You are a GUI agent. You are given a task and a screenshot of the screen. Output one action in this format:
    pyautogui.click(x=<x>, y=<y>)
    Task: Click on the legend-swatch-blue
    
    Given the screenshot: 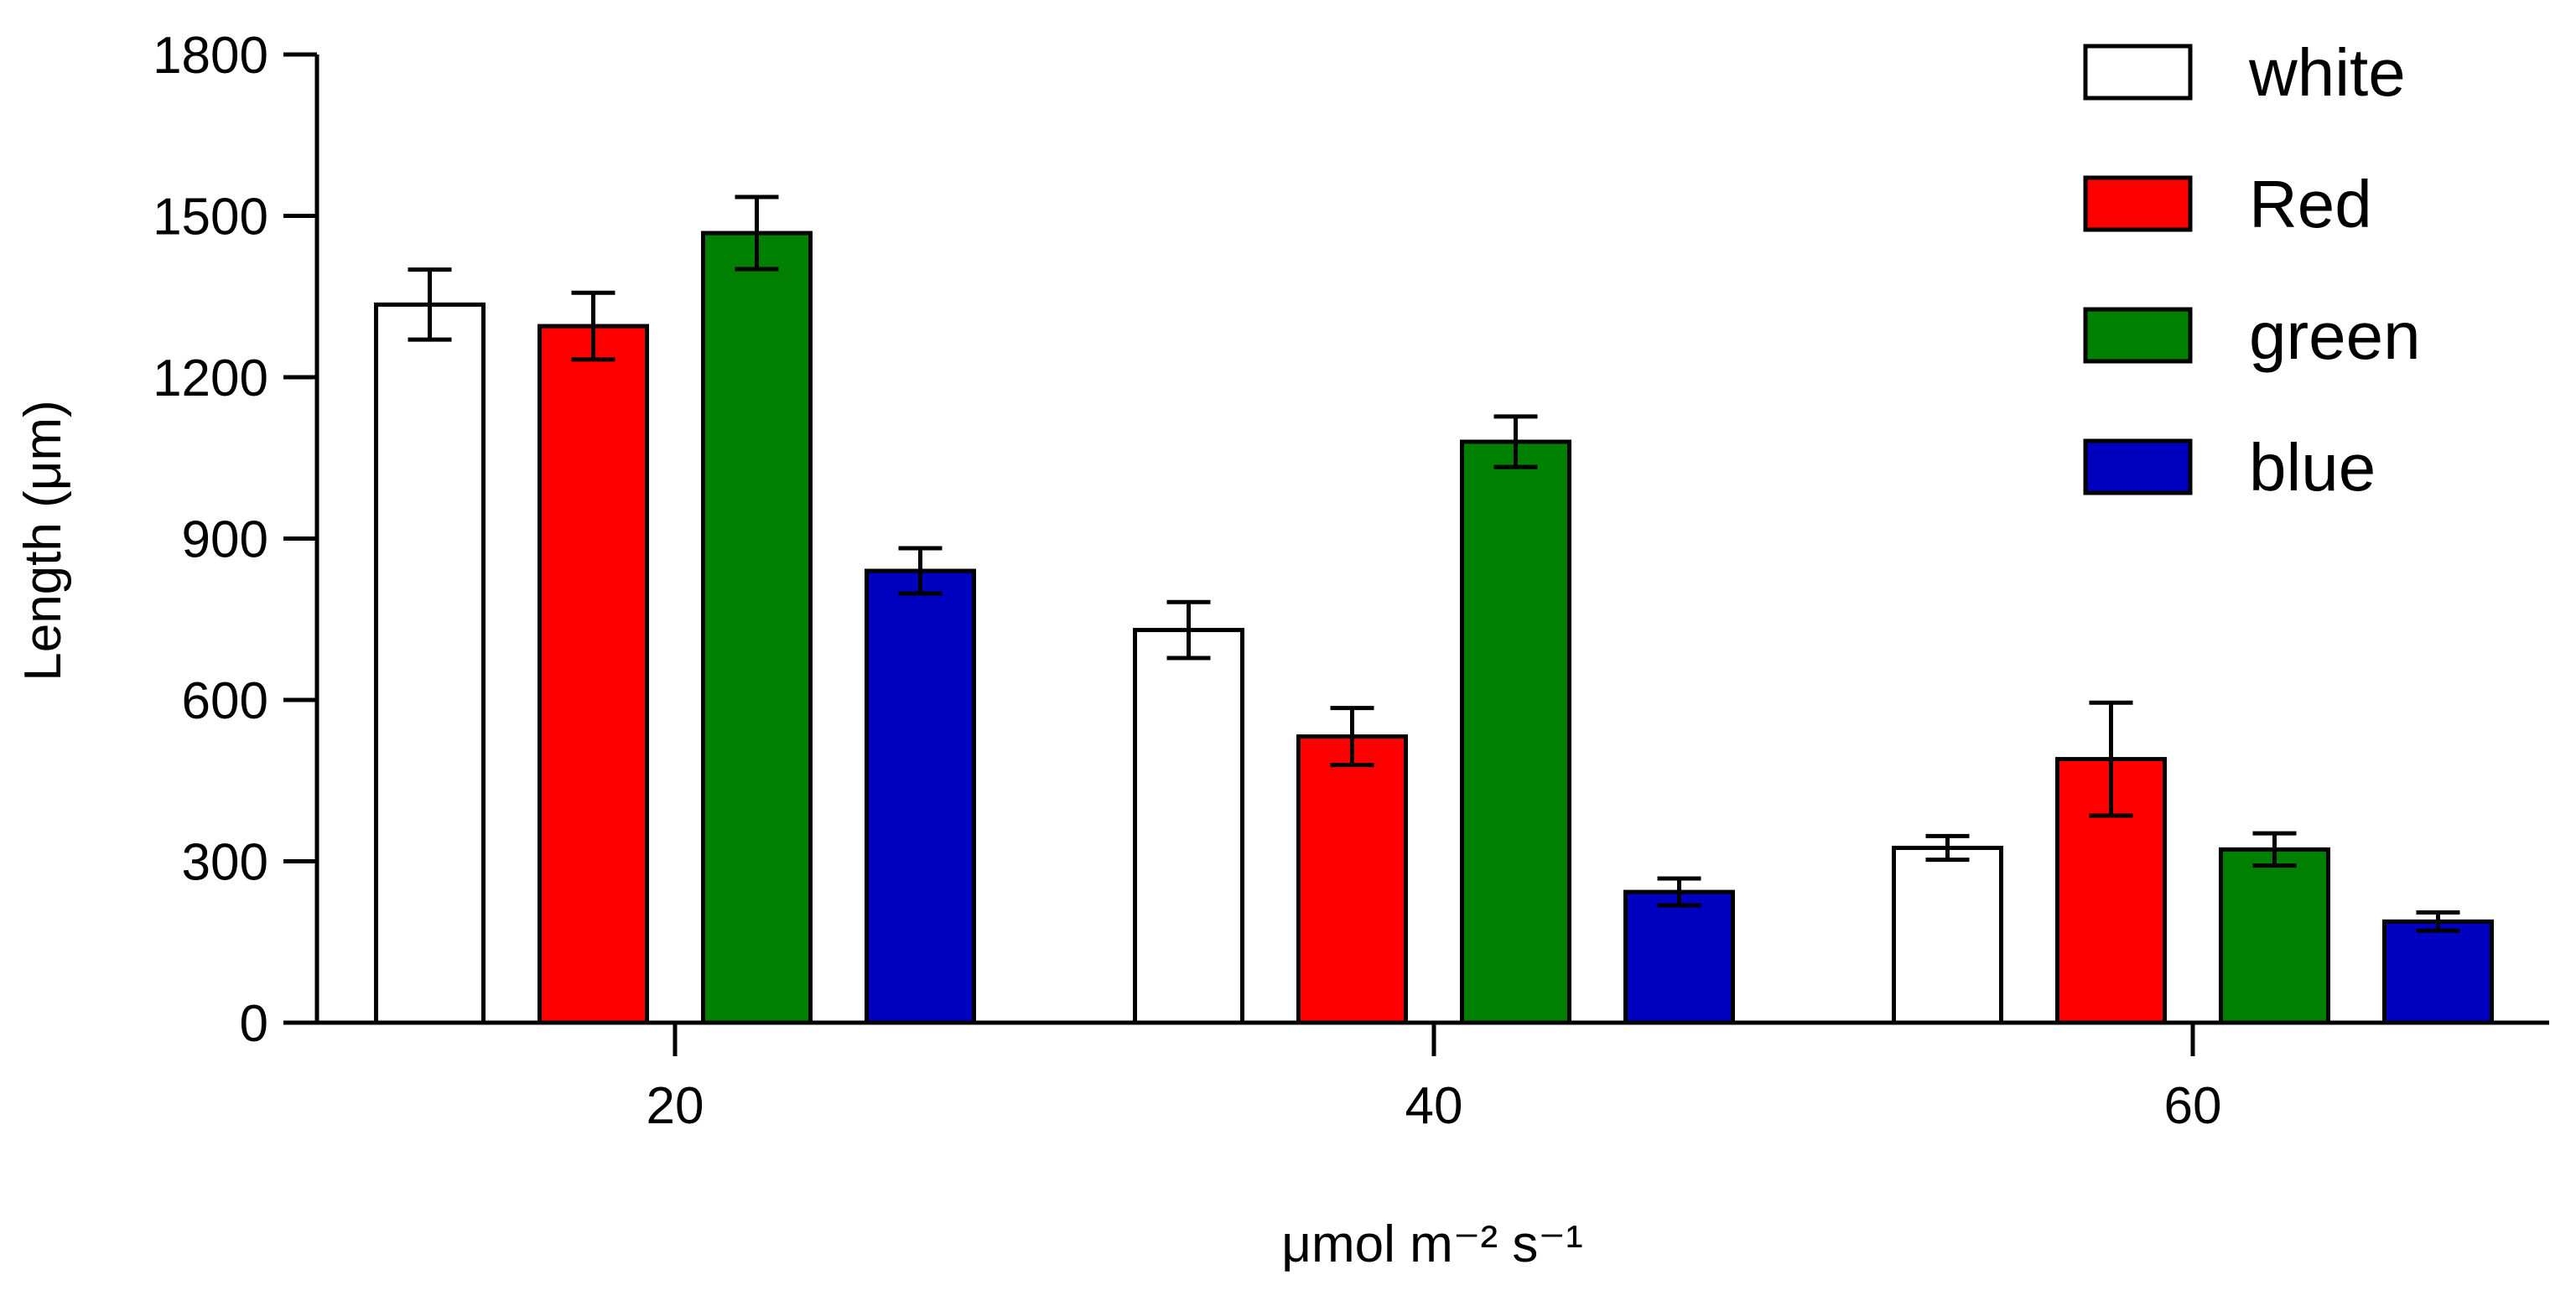 What is the action you would take?
    pyautogui.click(x=2138, y=467)
    